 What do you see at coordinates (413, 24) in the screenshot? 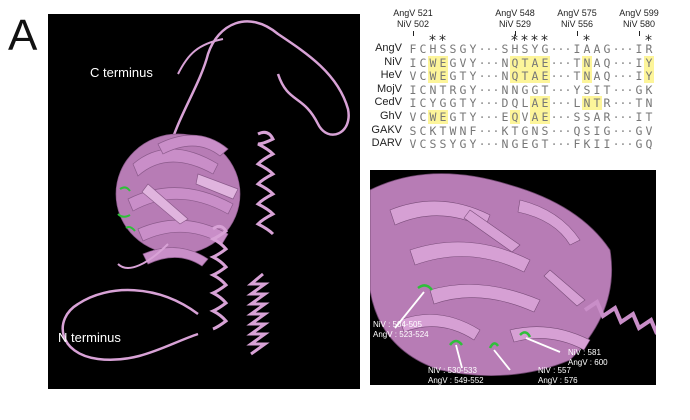
I see `ref-niv-0: NiV 502` at bounding box center [413, 24].